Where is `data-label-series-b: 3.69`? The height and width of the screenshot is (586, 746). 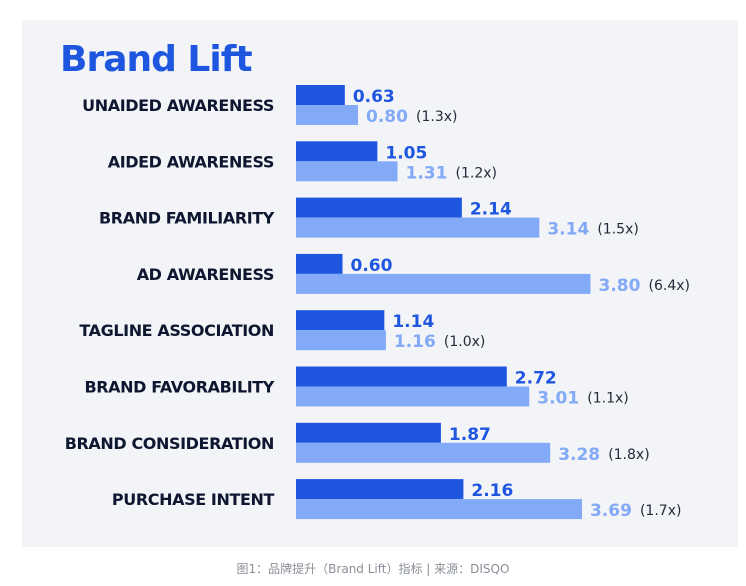
data-label-series-b: 3.69 is located at coordinates (611, 511).